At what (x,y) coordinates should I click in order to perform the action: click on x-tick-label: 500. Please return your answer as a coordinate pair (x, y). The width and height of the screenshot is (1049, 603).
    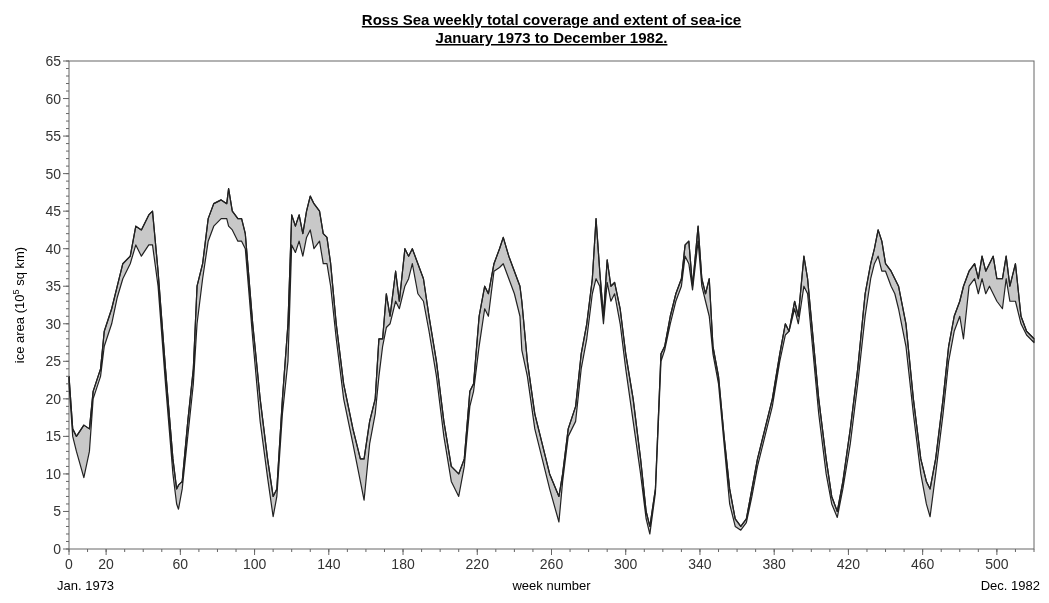
    Looking at the image, I should click on (997, 564).